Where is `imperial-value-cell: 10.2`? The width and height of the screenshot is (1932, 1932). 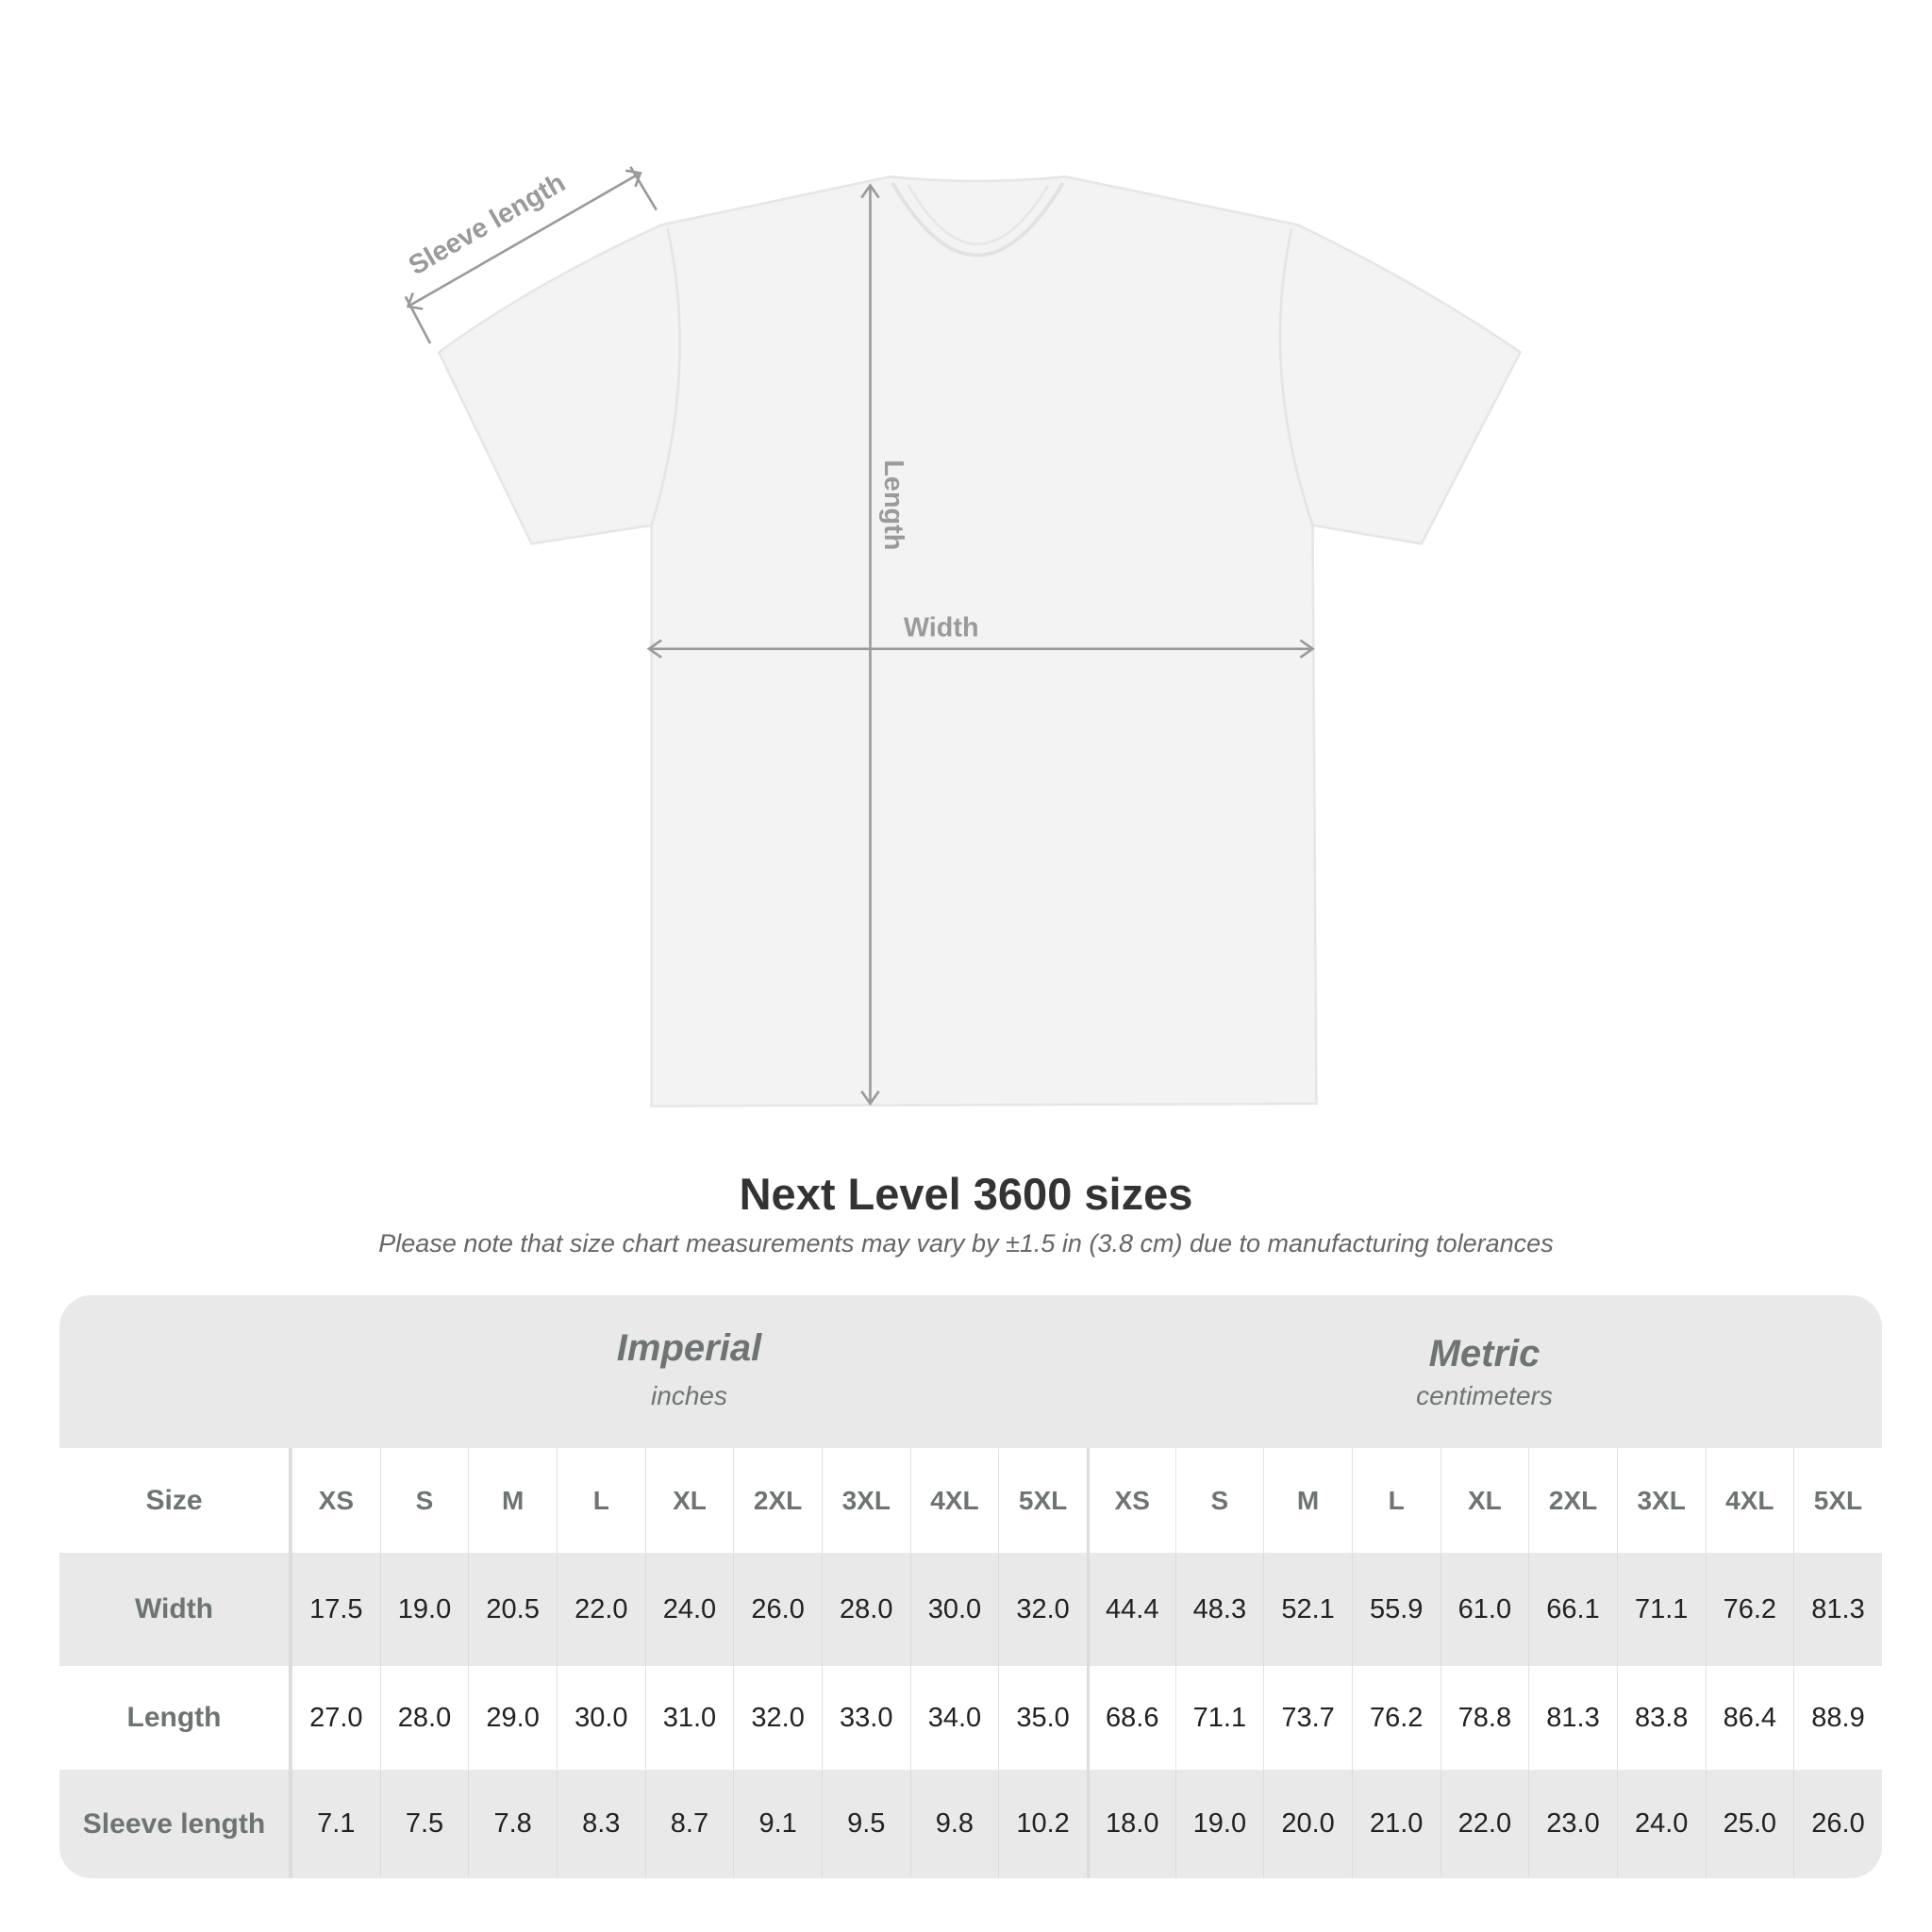 imperial-value-cell: 10.2 is located at coordinates (1042, 1824).